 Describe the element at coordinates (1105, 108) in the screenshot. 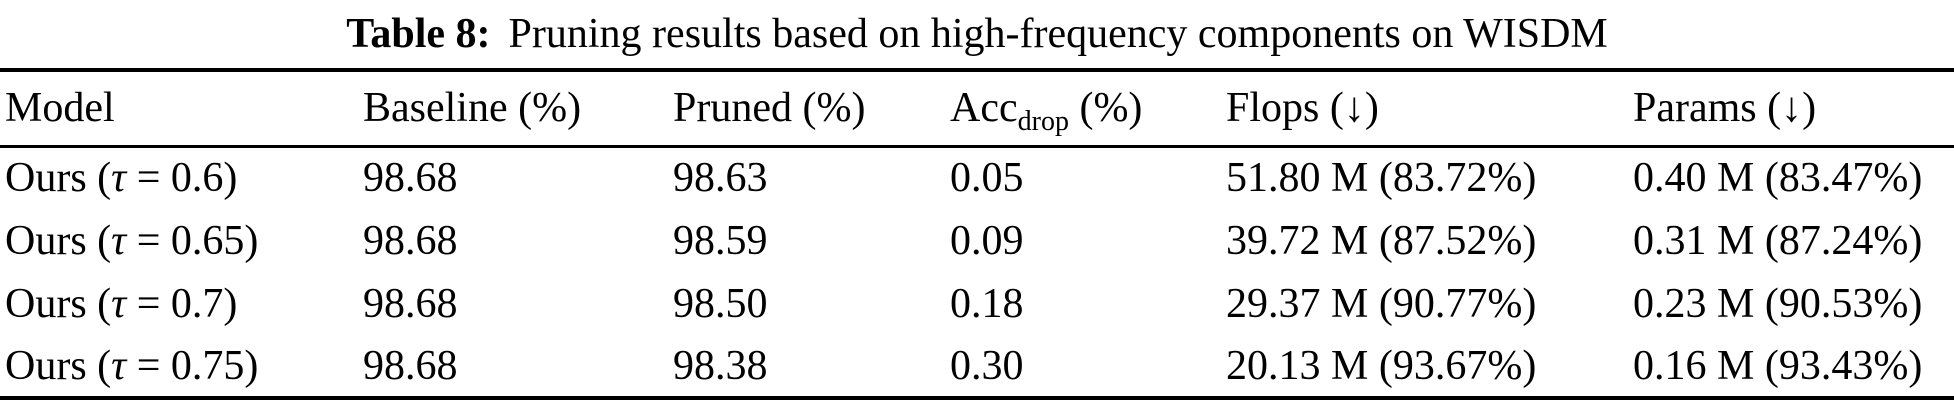

I see `acc-unit: (%)` at that location.